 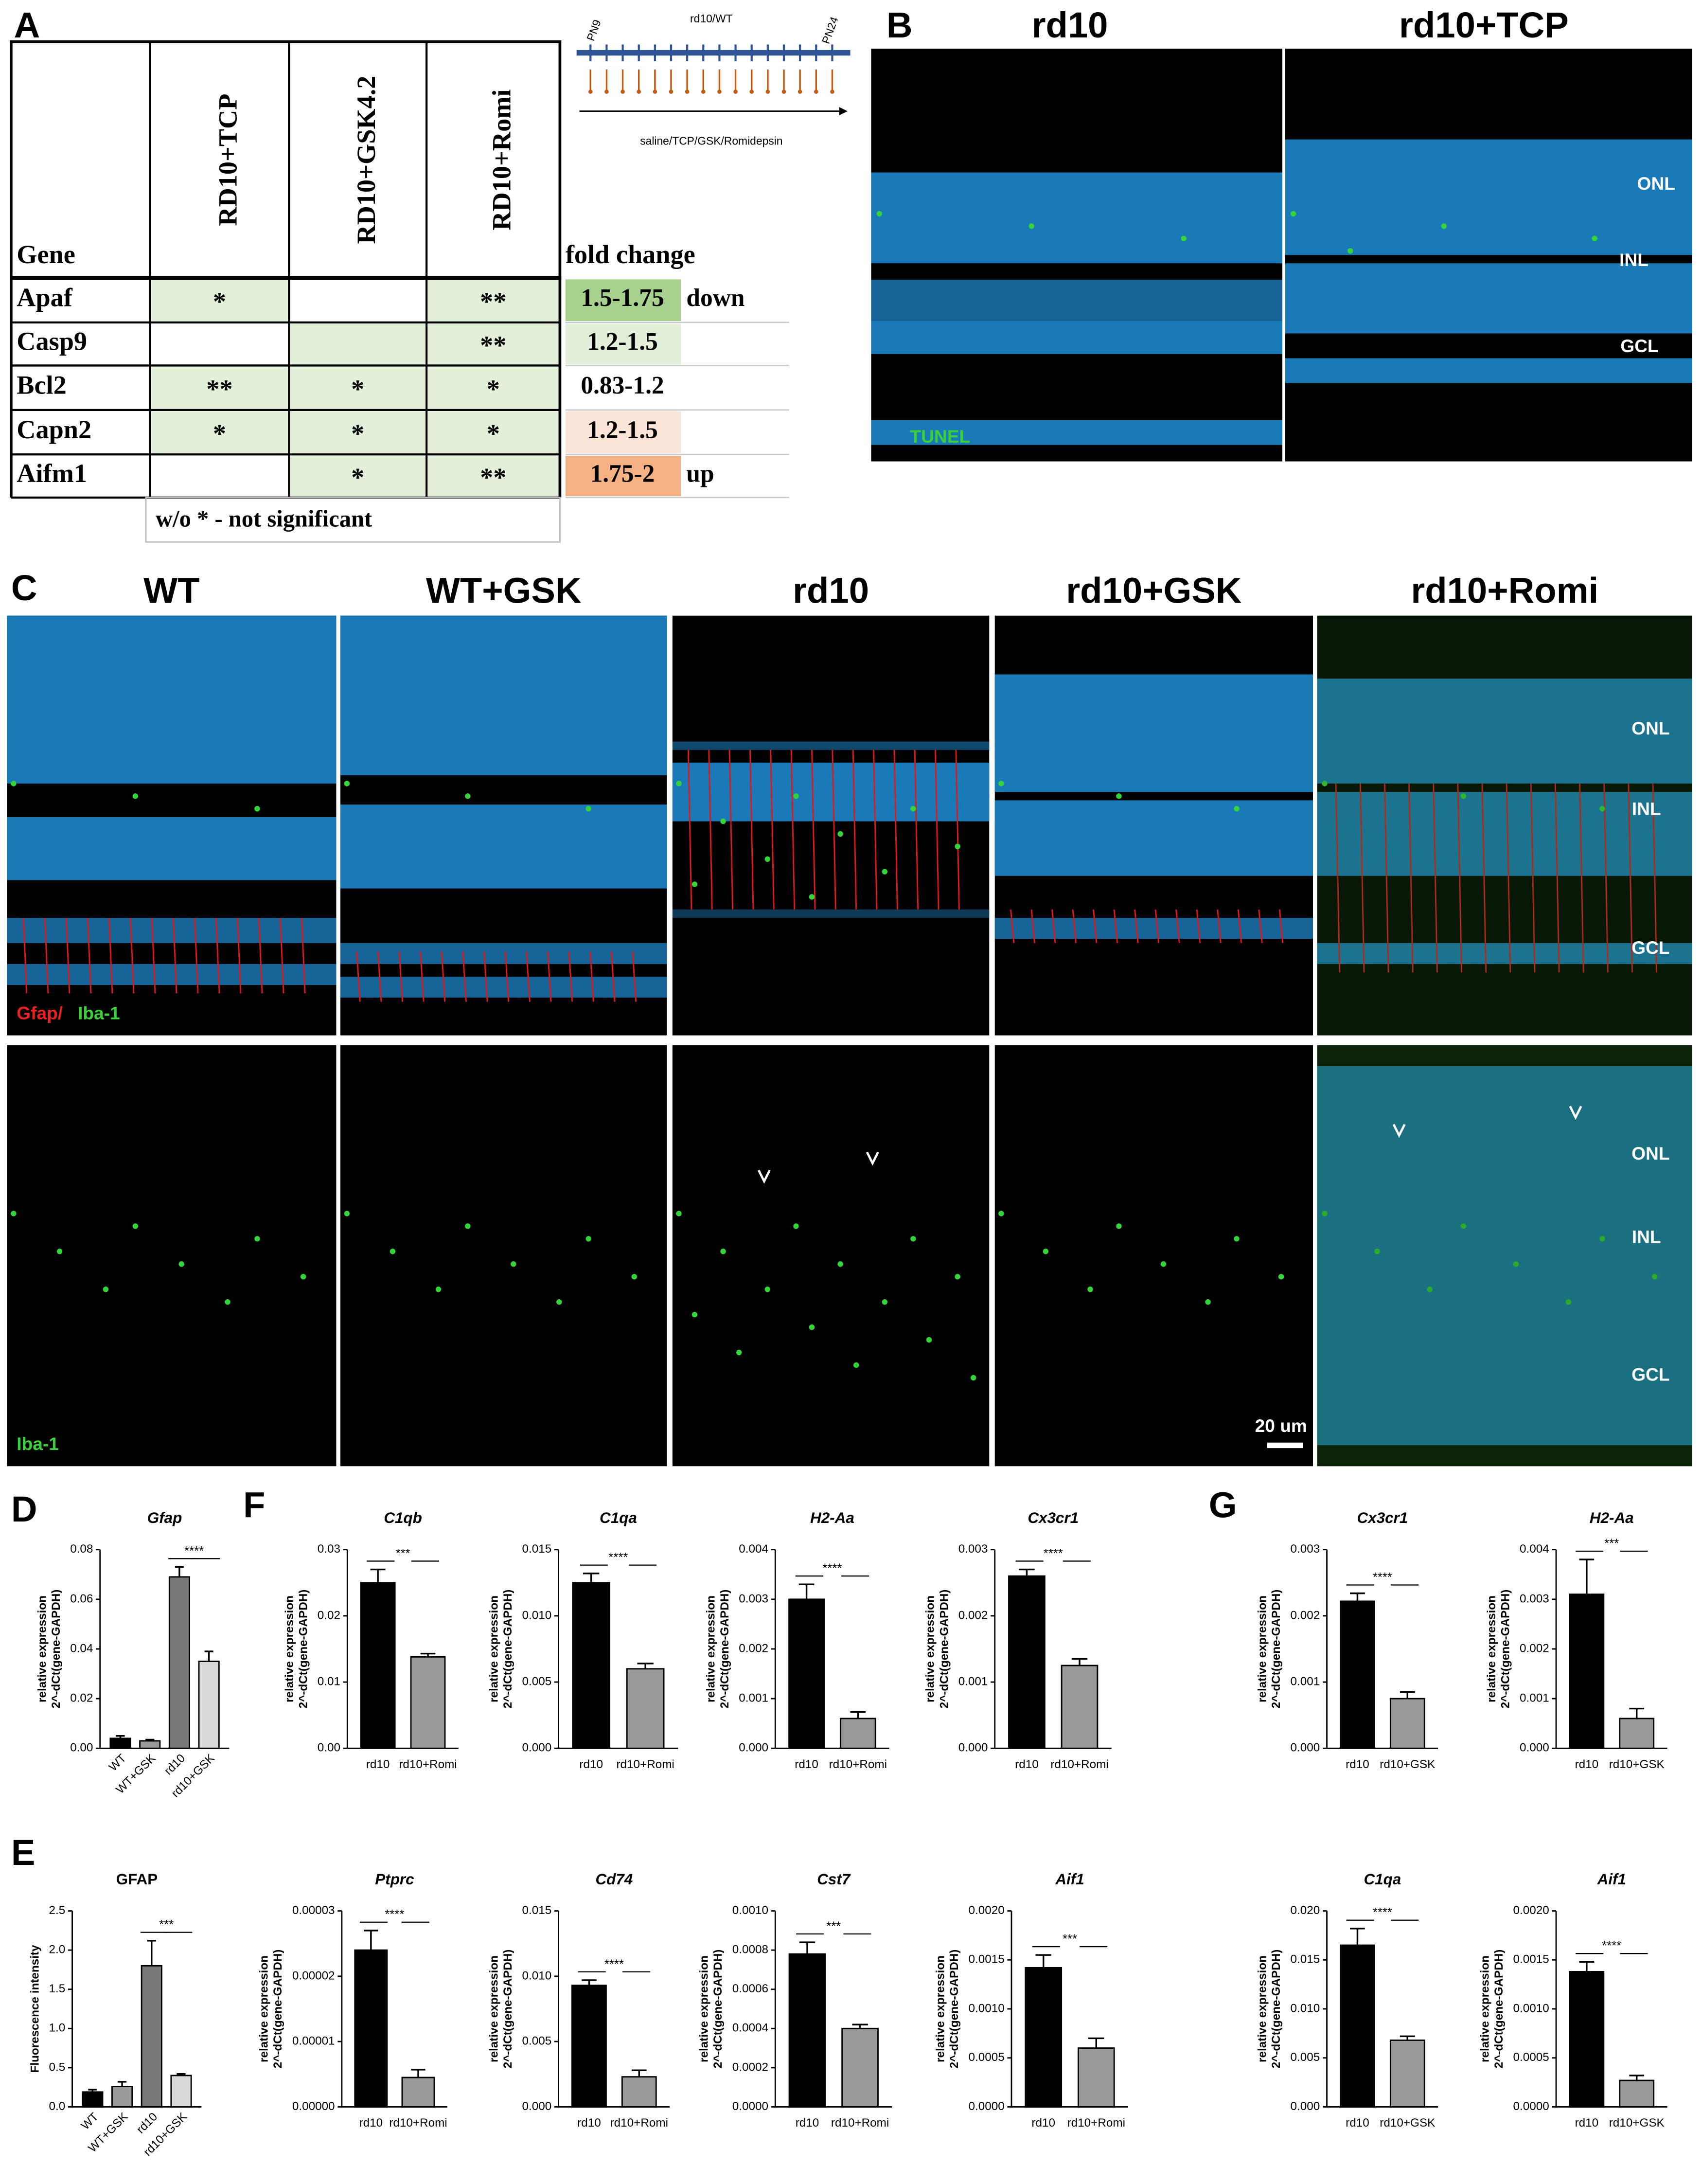 What do you see at coordinates (57, 1949) in the screenshot?
I see `y-tick-label: 2.0` at bounding box center [57, 1949].